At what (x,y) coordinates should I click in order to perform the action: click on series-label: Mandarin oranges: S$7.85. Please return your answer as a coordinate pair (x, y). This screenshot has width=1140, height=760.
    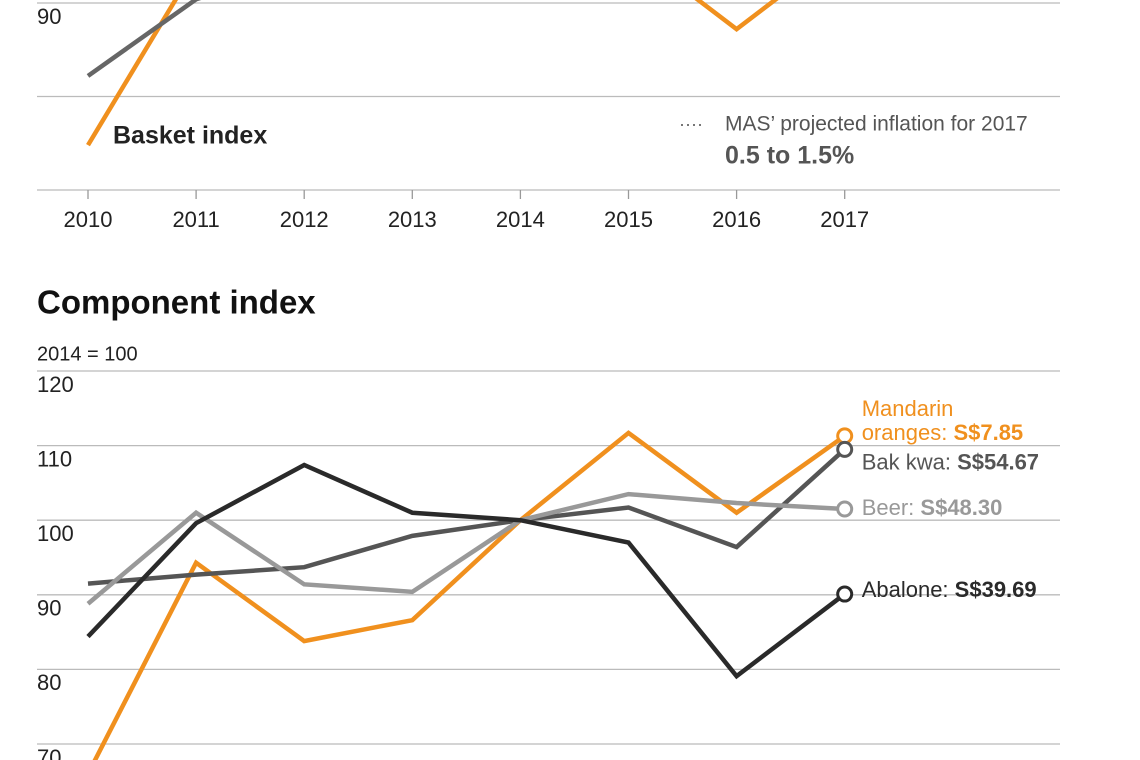
    Looking at the image, I should click on (942, 420).